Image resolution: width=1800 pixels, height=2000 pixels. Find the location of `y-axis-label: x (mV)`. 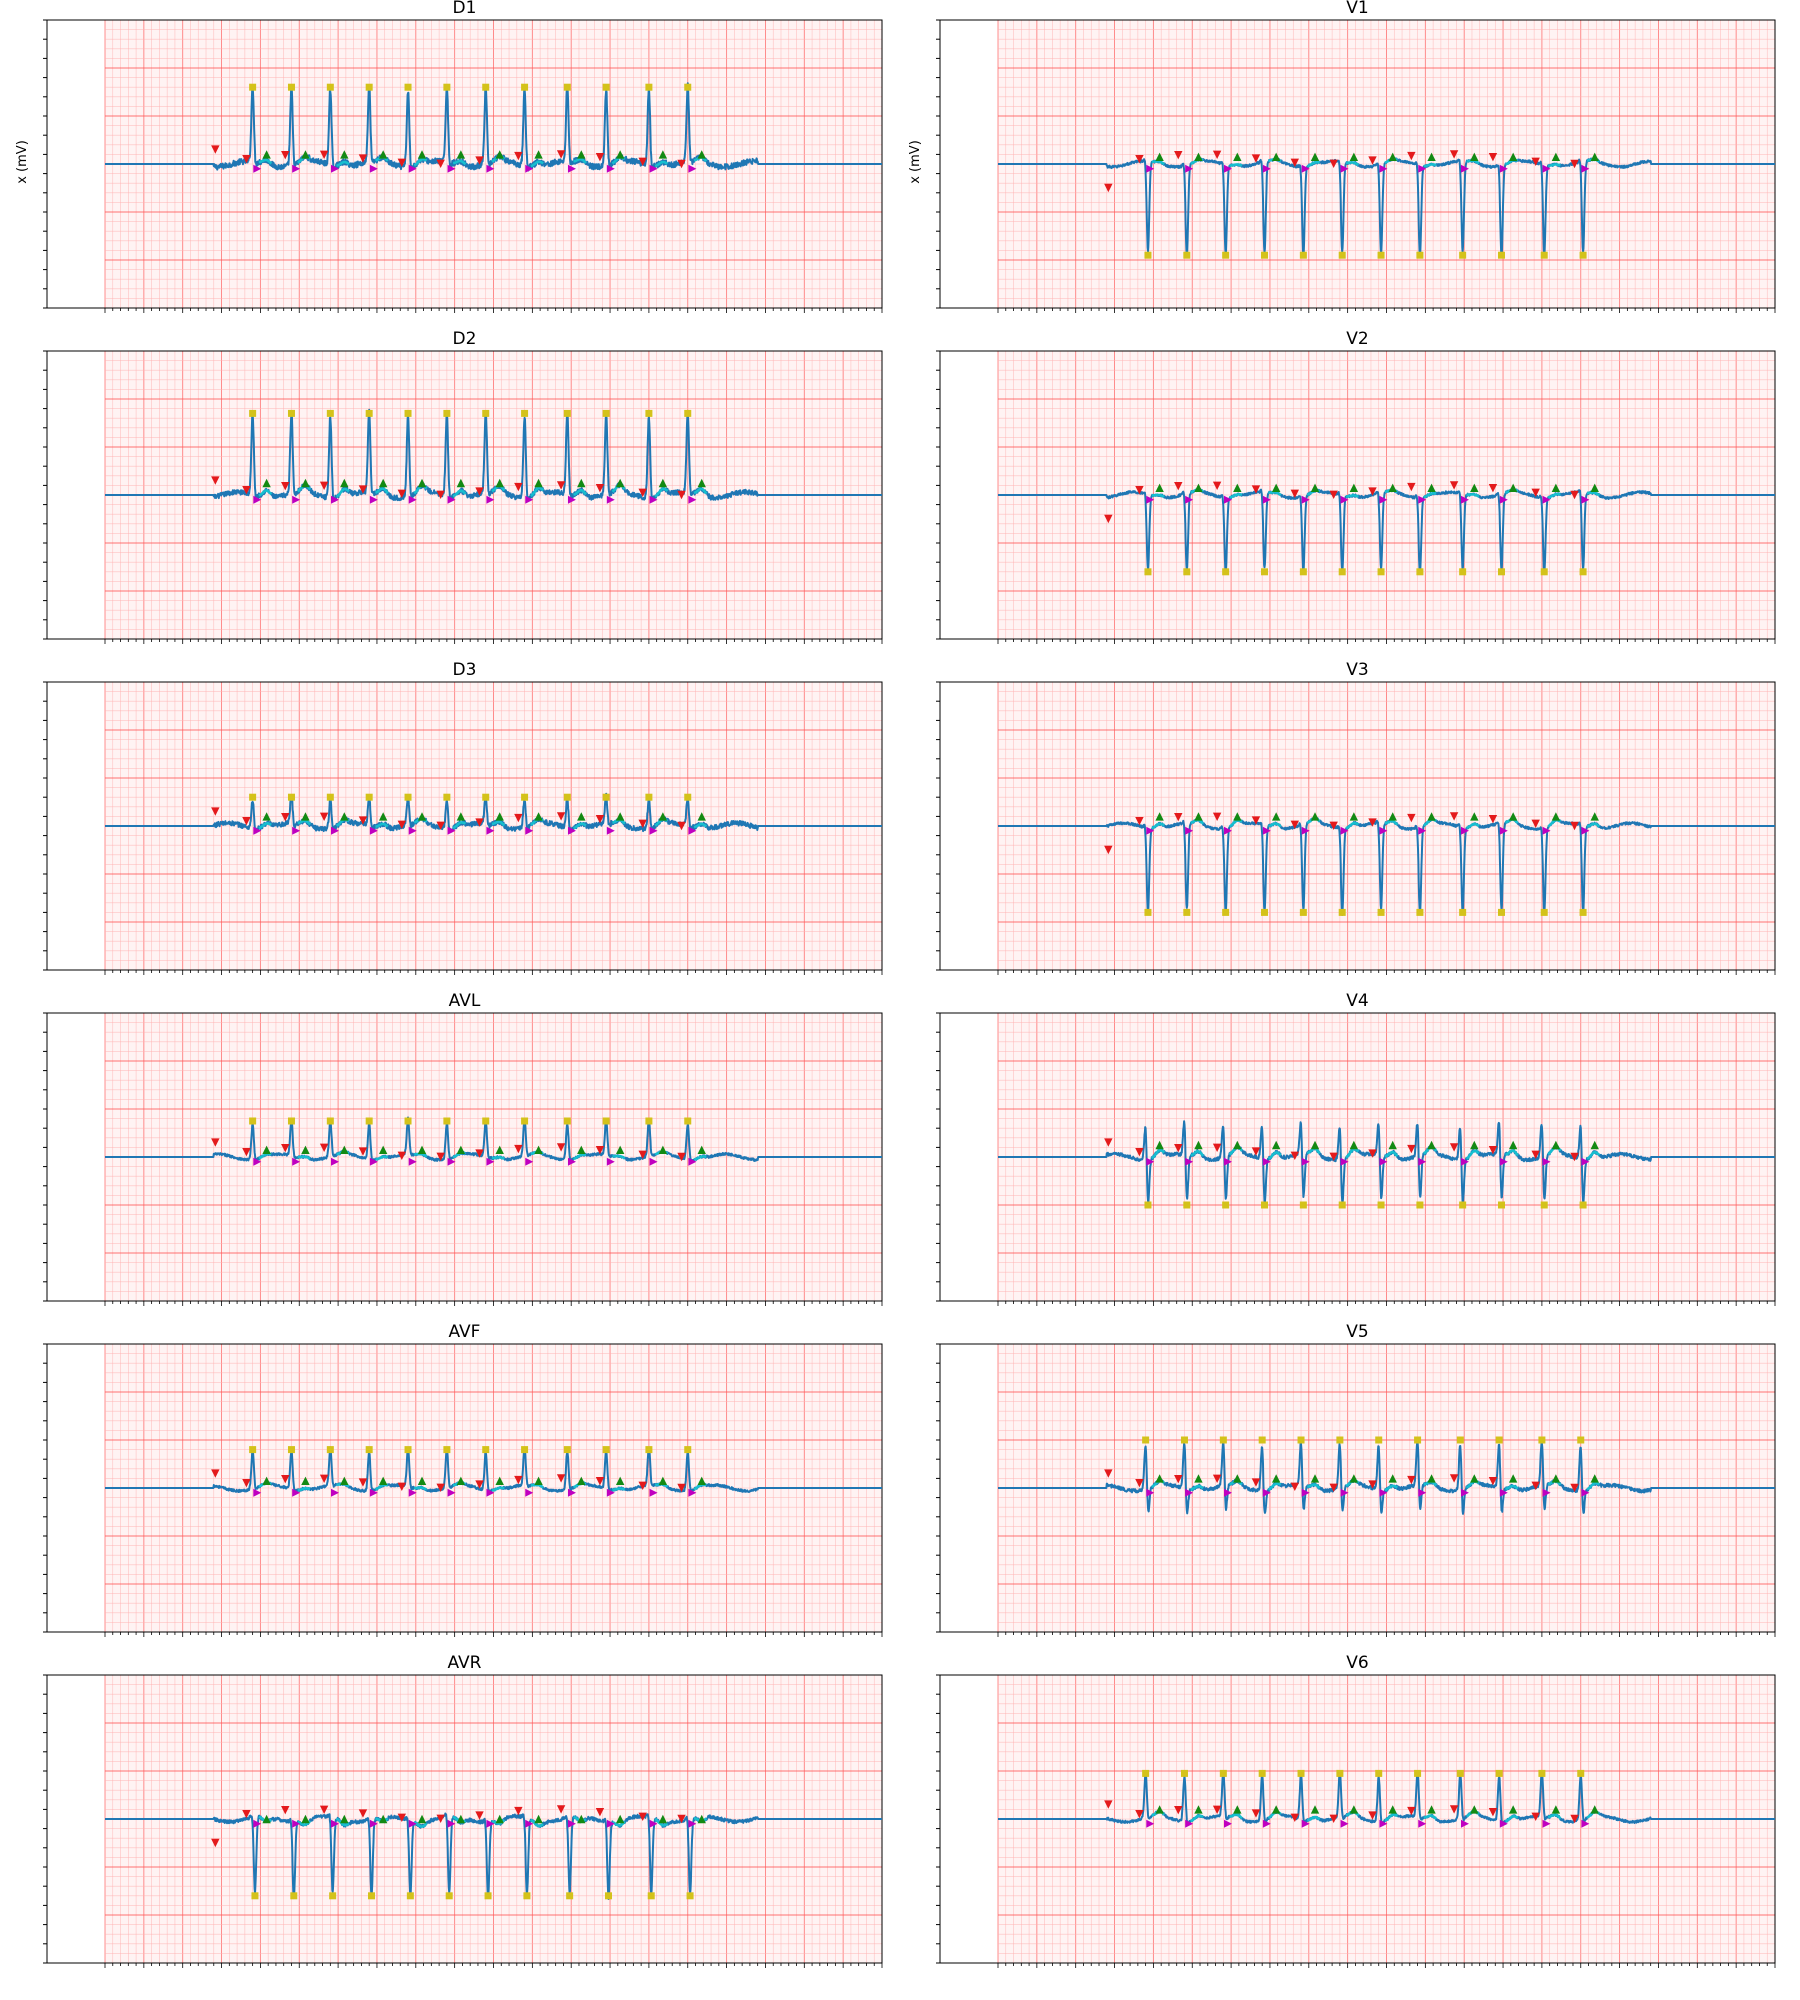

y-axis-label: x (mV) is located at coordinates (22, 162).